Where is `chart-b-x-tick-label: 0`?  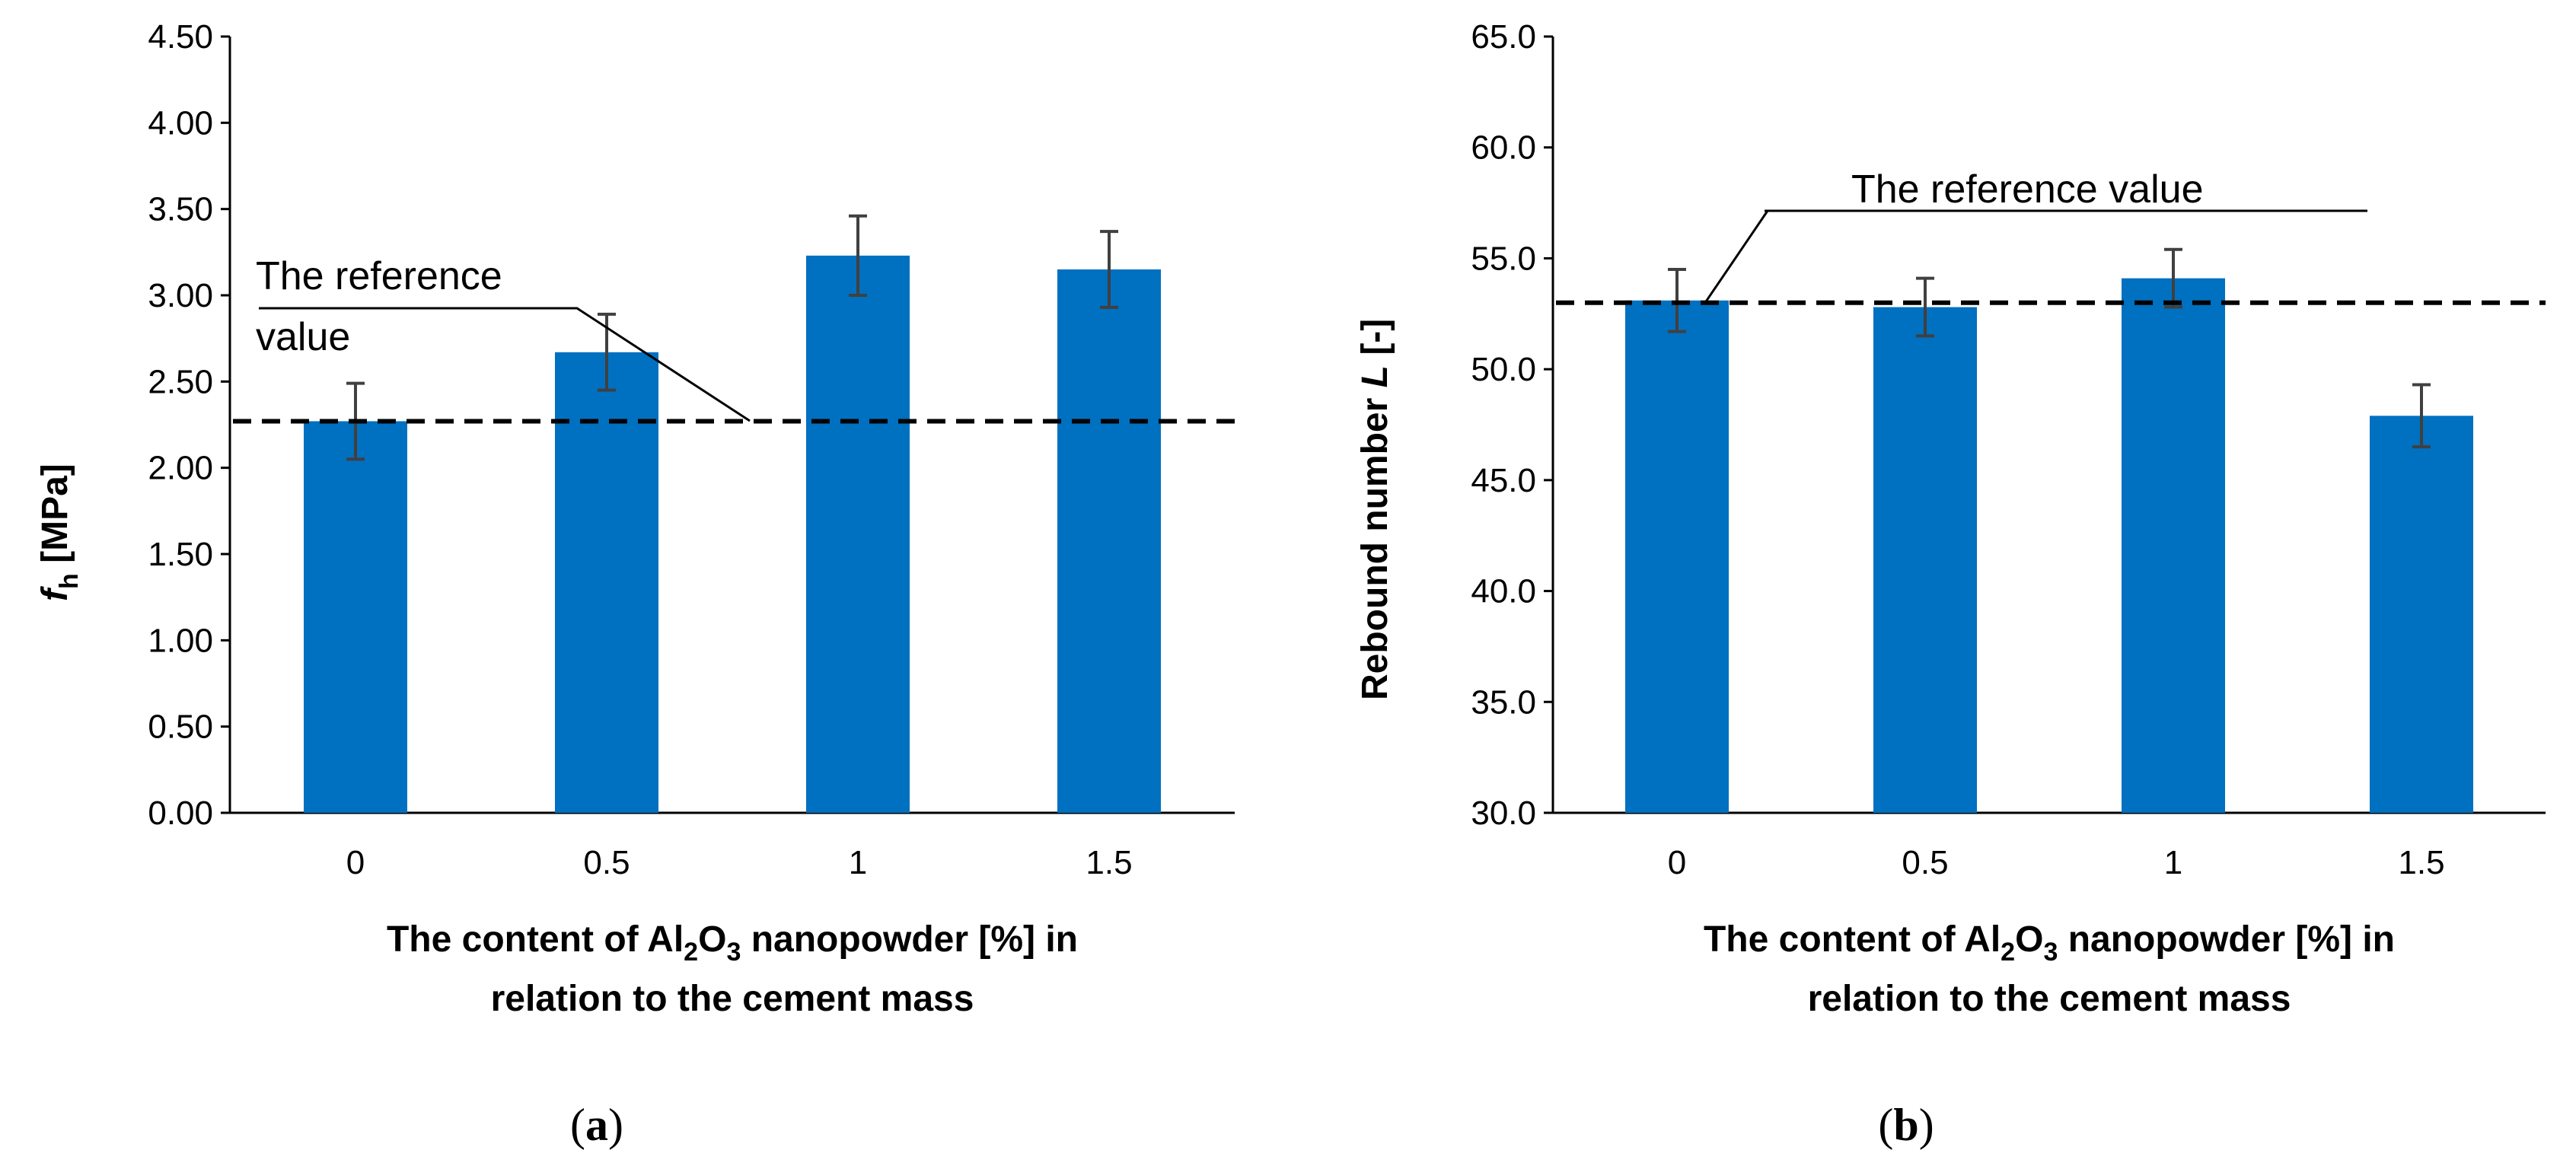 chart-b-x-tick-label: 0 is located at coordinates (1677, 863).